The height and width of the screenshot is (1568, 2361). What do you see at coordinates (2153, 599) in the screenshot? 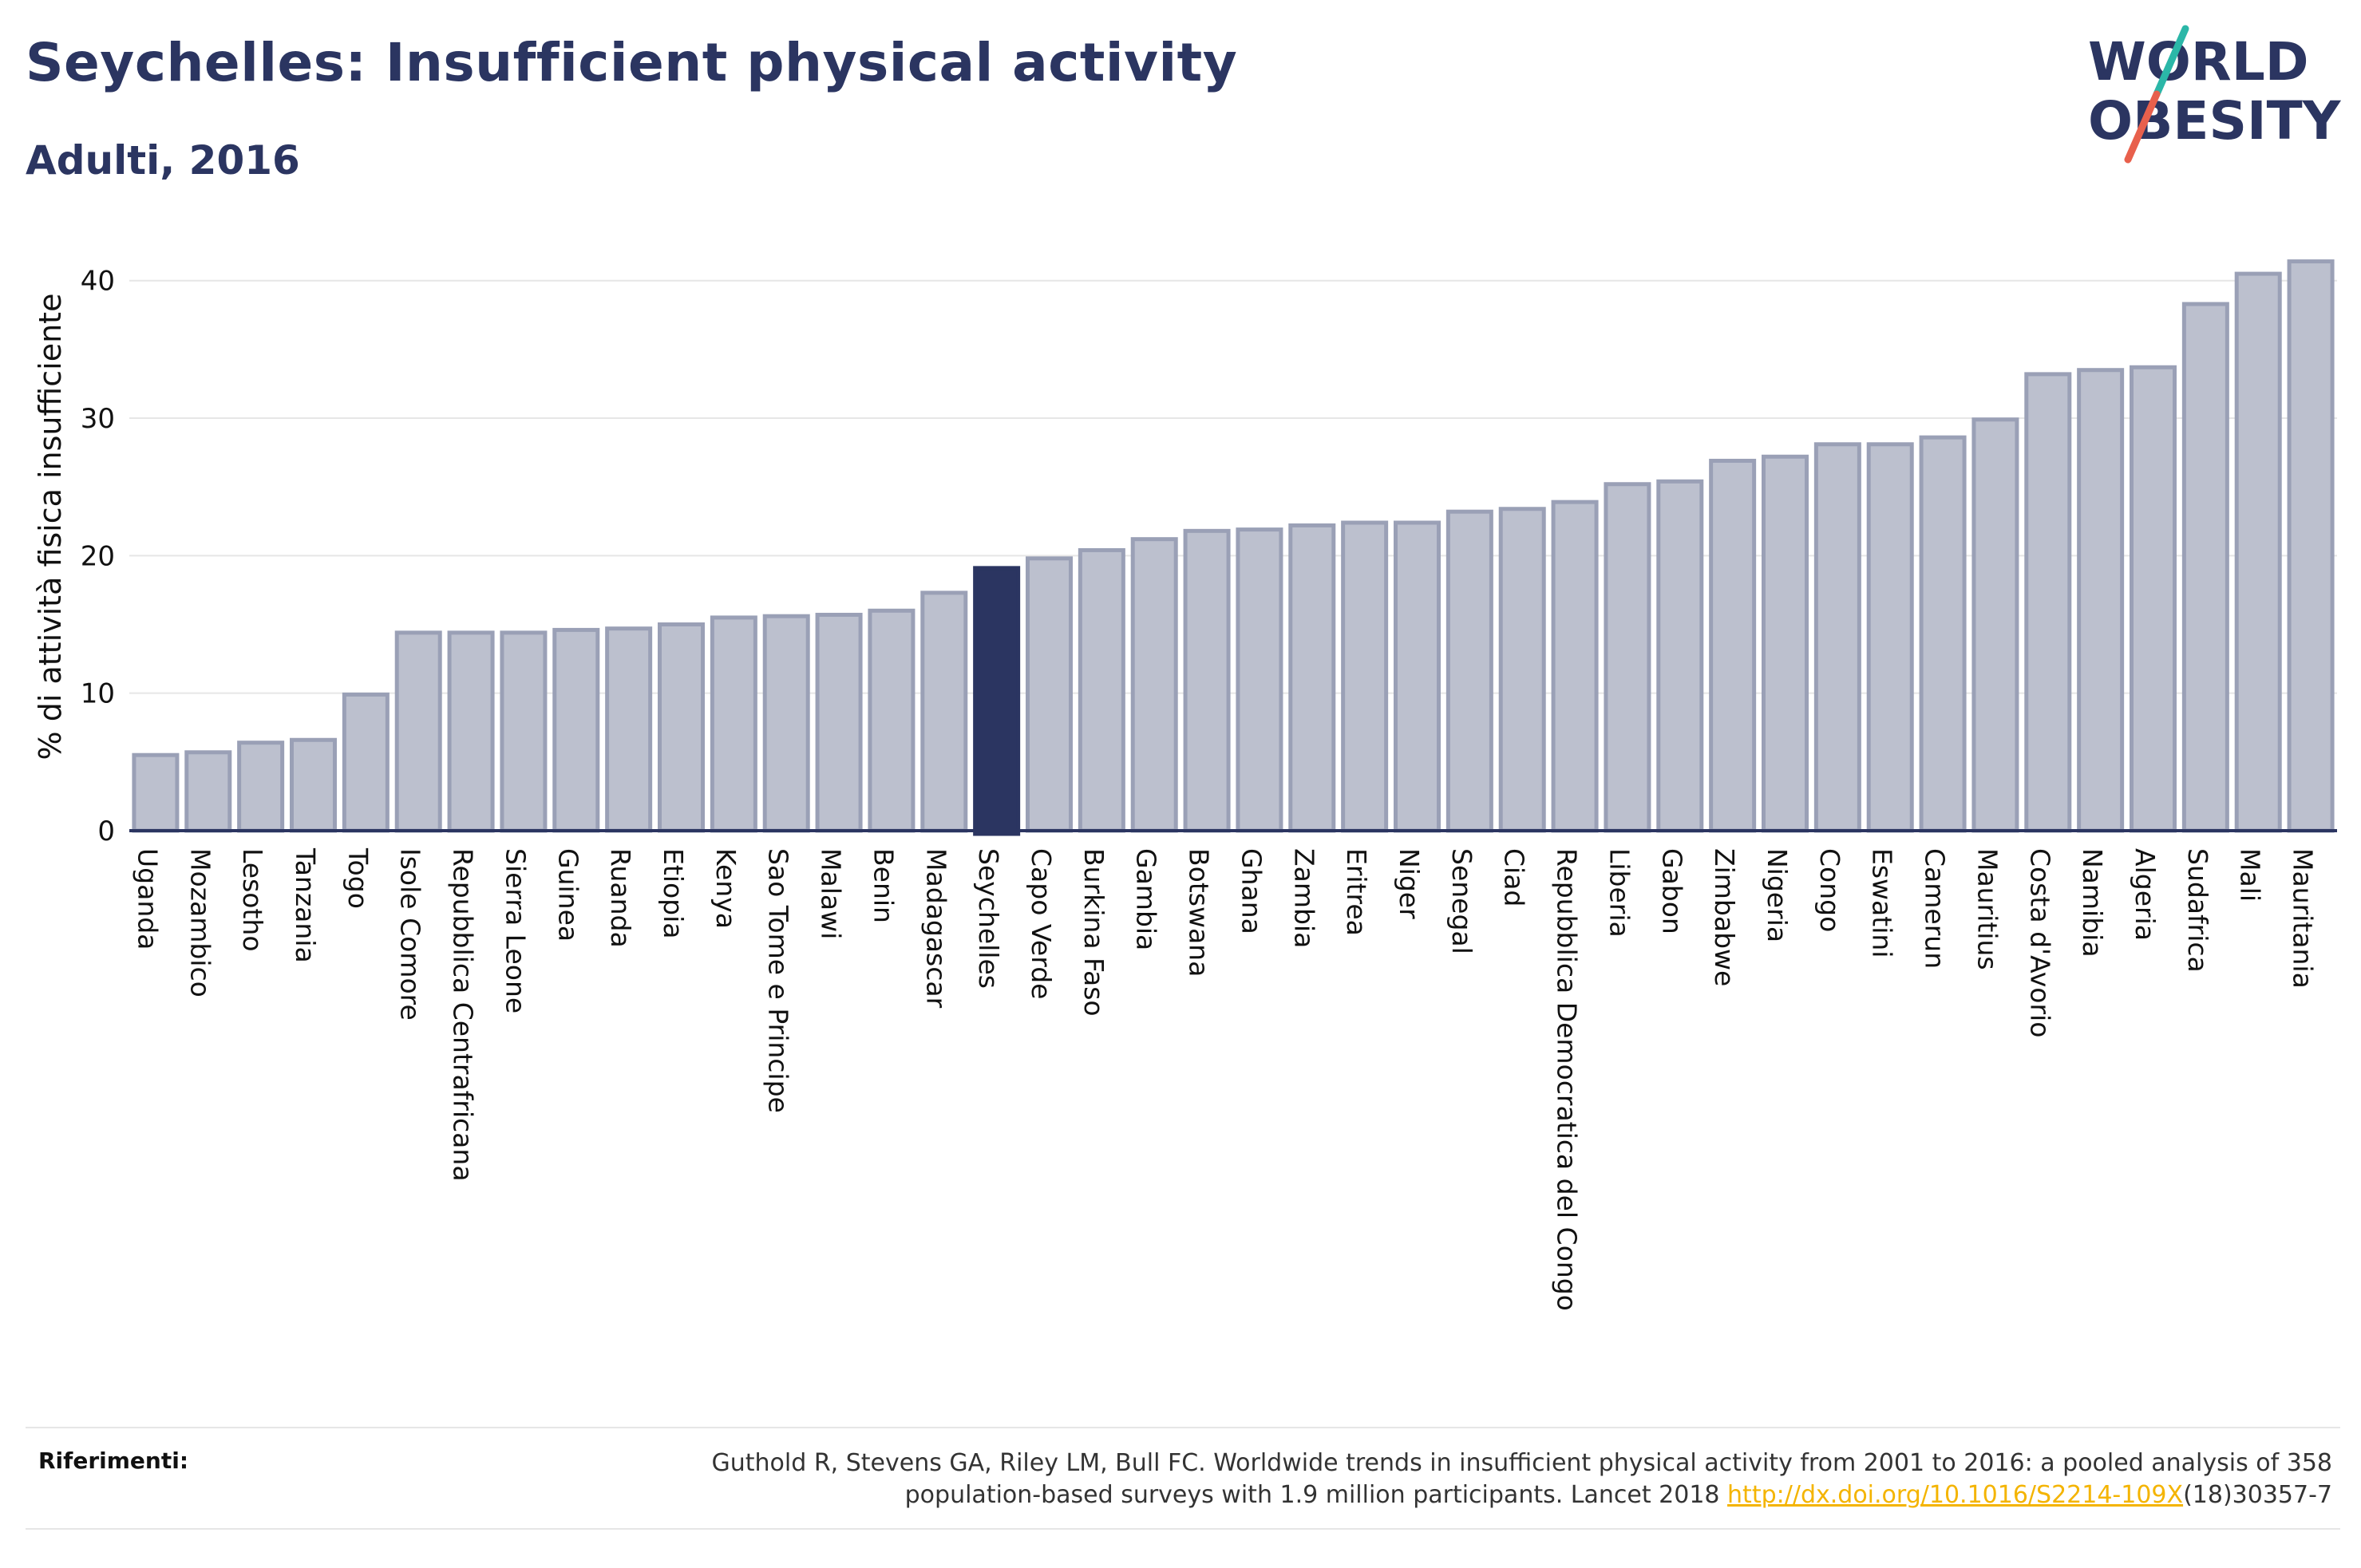
I see `bar-algeria` at bounding box center [2153, 599].